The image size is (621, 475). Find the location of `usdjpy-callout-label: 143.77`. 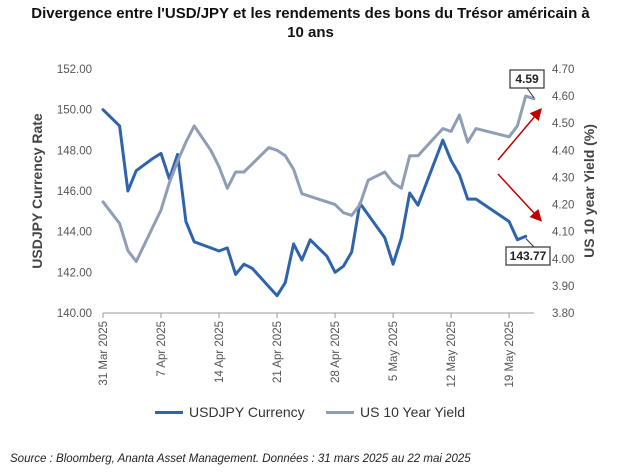

usdjpy-callout-label: 143.77 is located at coordinates (528, 256).